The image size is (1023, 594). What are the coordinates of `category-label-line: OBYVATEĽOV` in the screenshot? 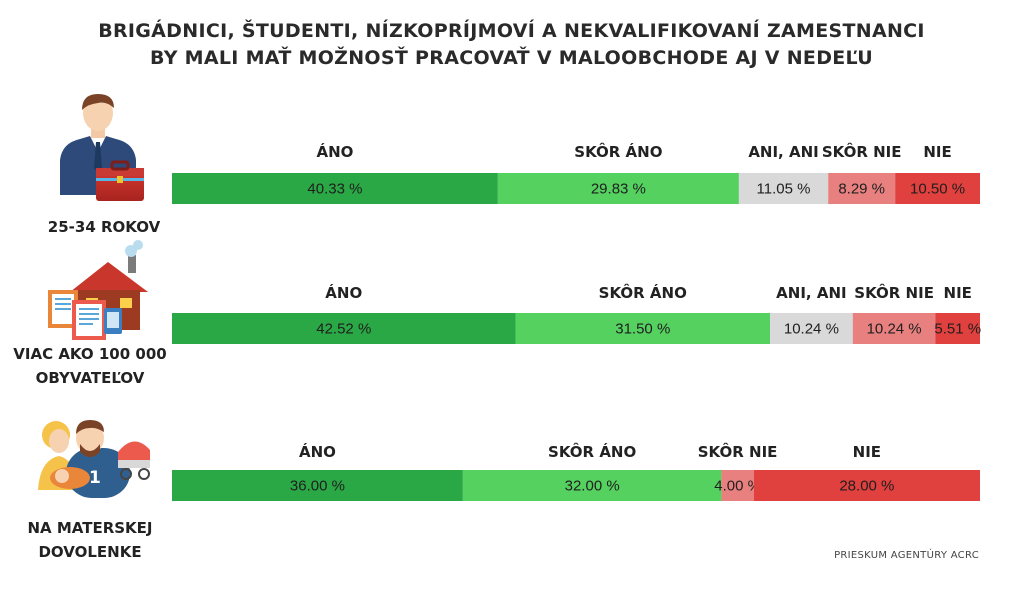 It's located at (90, 378).